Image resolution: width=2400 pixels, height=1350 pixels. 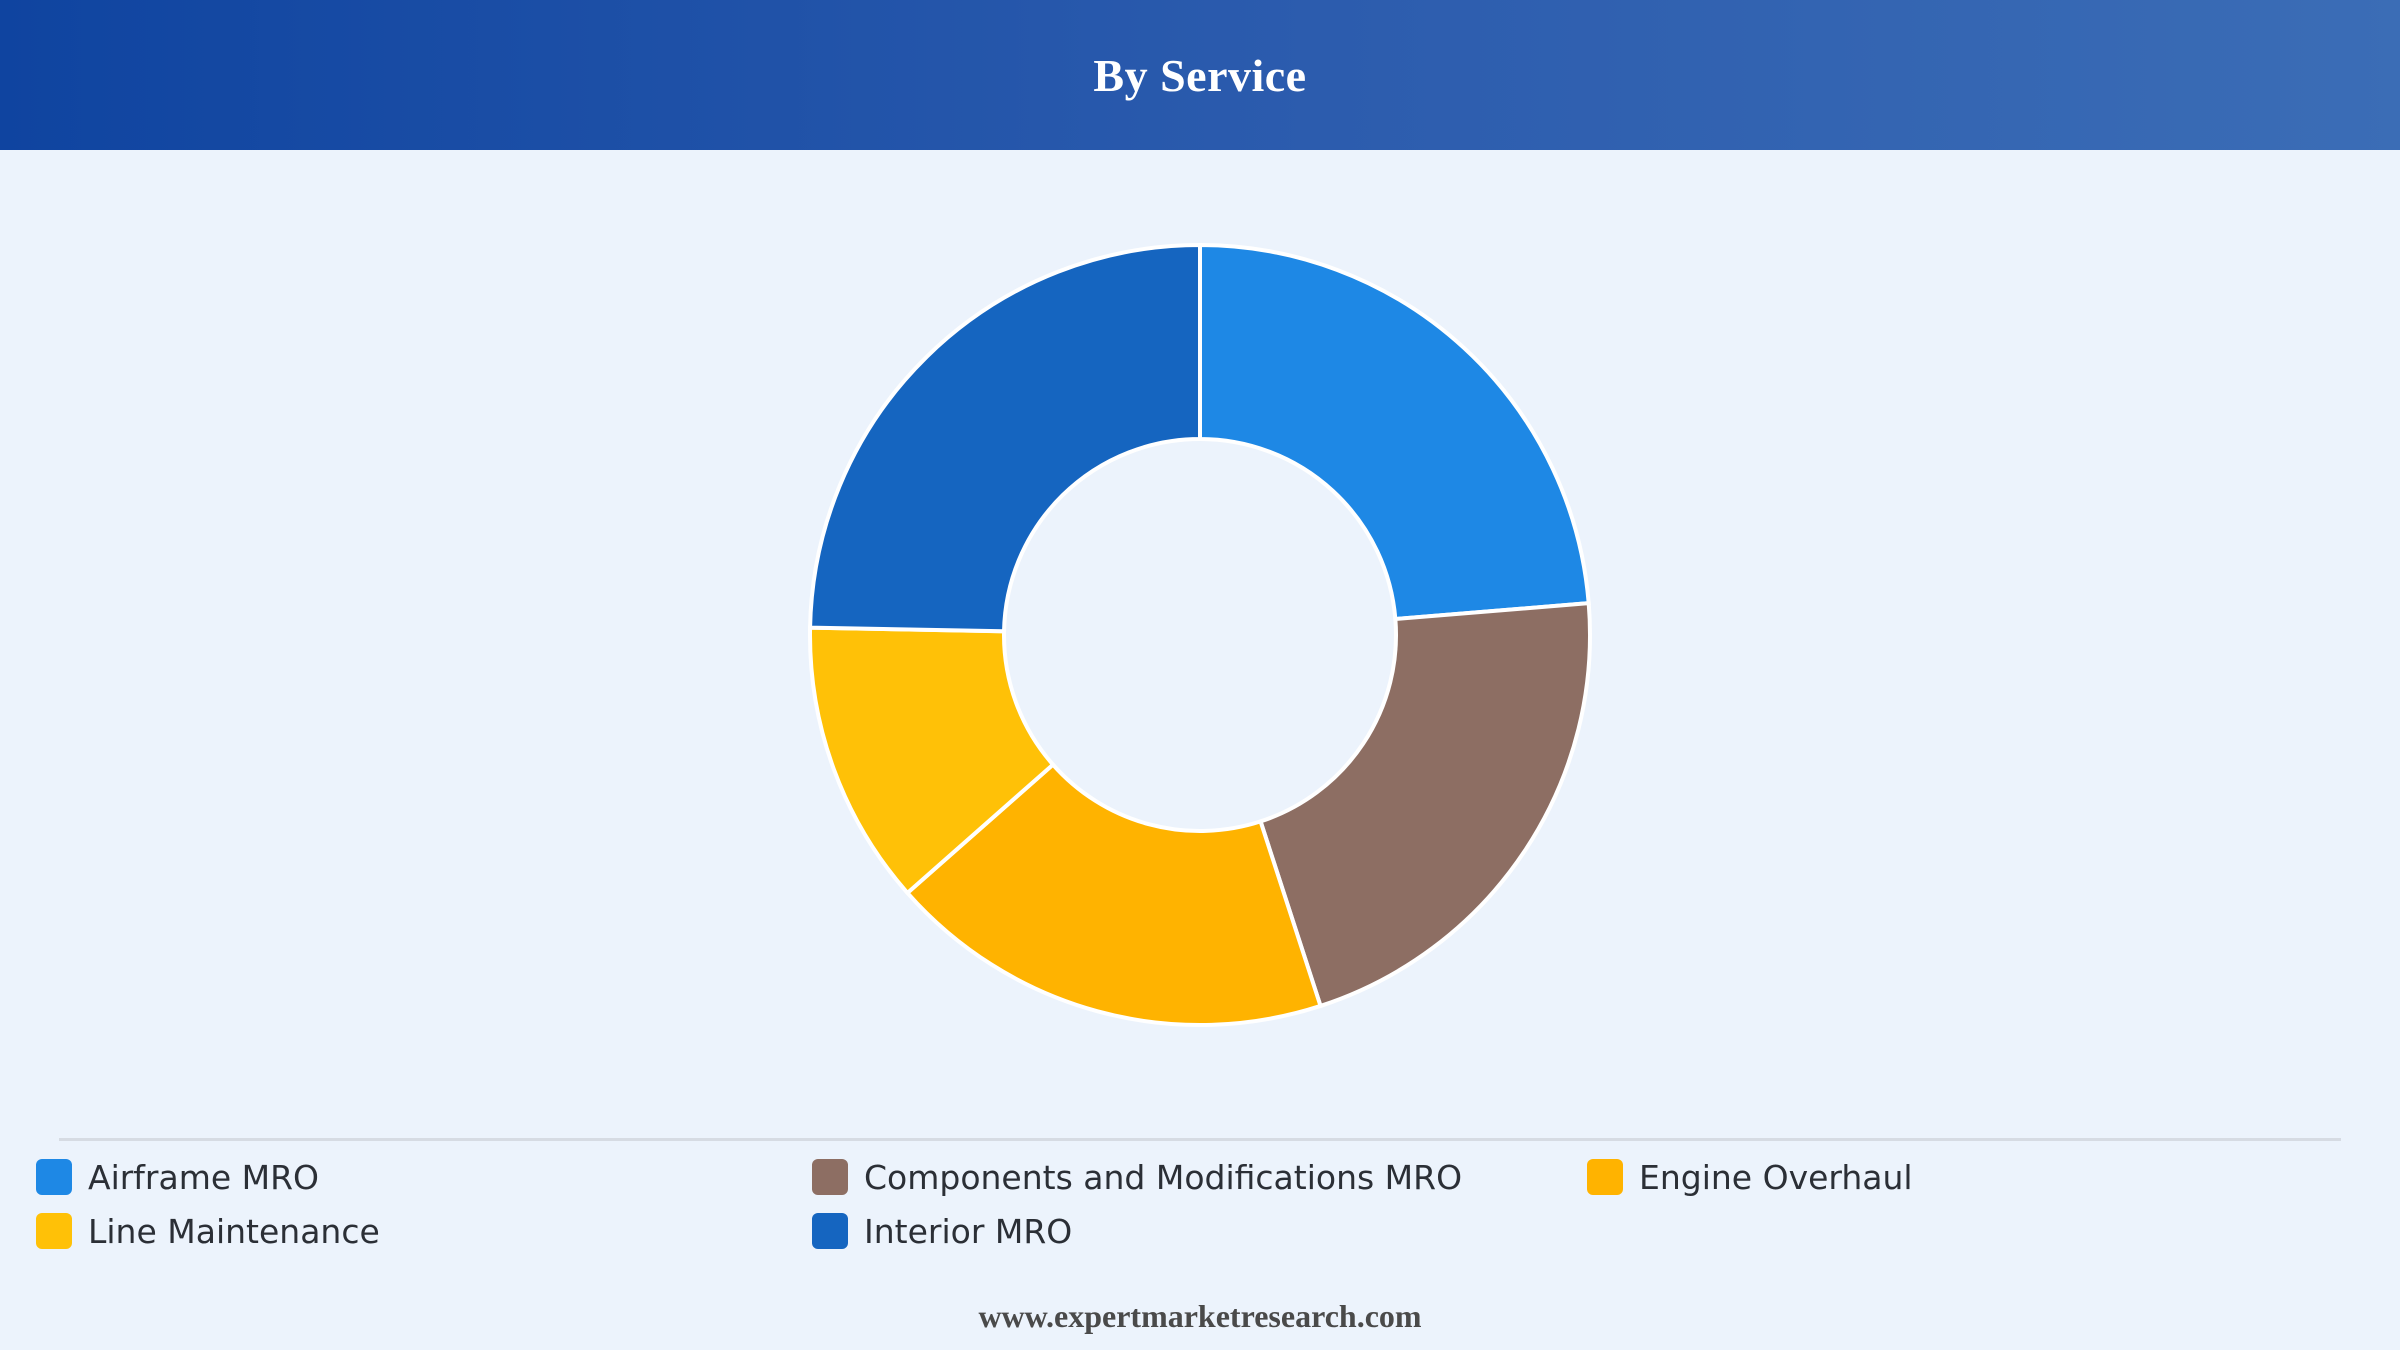 What do you see at coordinates (1425, 805) in the screenshot?
I see `donut-slice-components-and-modifications-mro` at bounding box center [1425, 805].